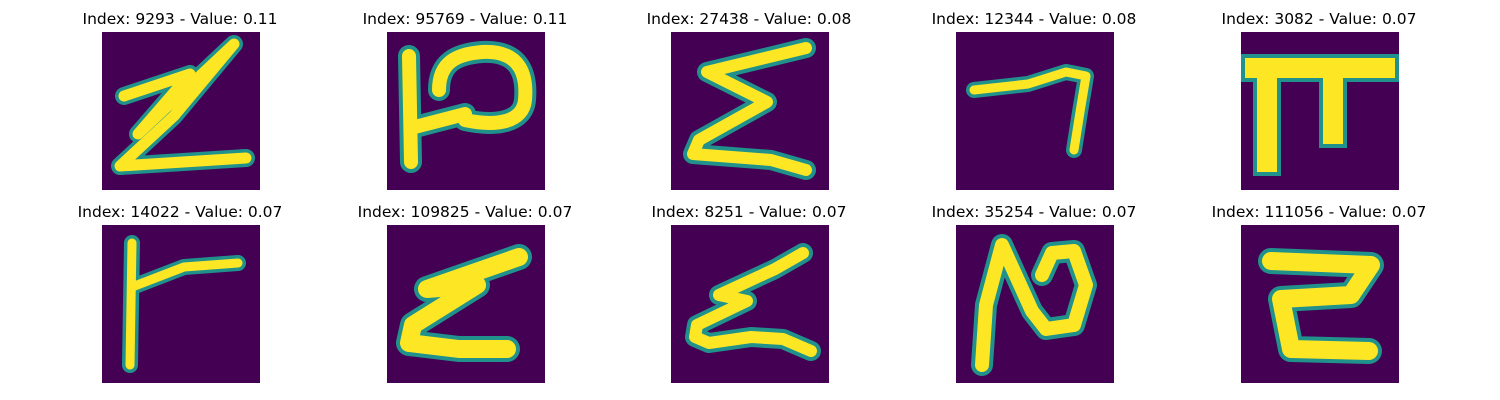 The width and height of the screenshot is (1500, 400). I want to click on panel-title: Index: 3082 - Value: 0.07, so click(1319, 19).